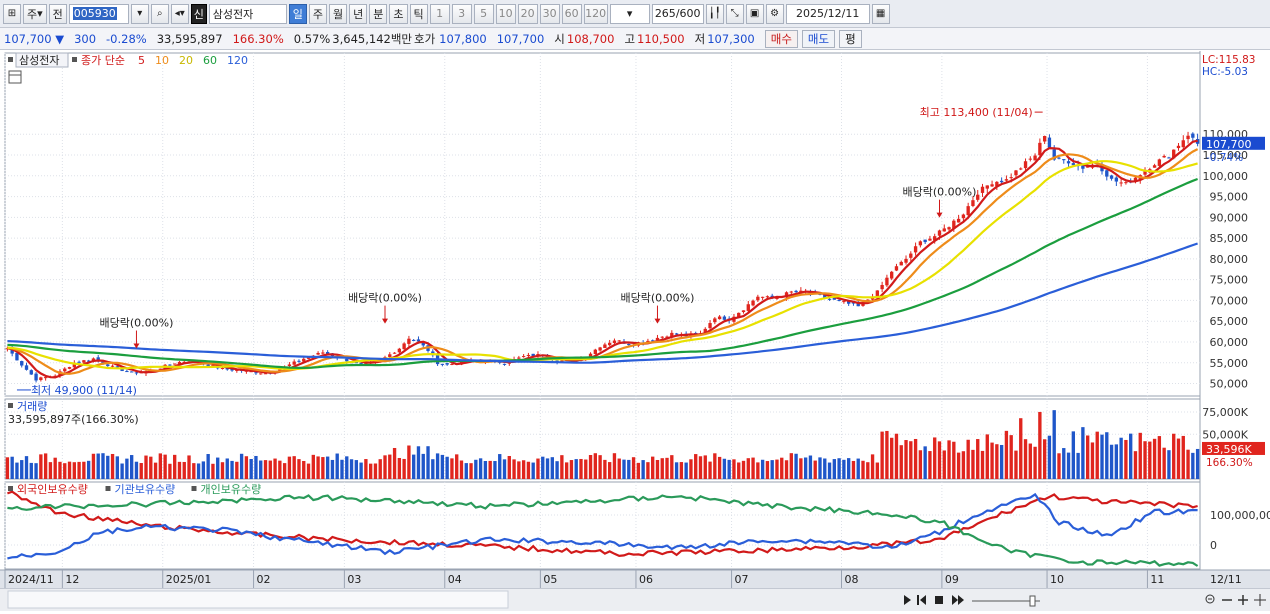 Image resolution: width=1270 pixels, height=614 pixels. I want to click on code-input: 005930, so click(98, 13).